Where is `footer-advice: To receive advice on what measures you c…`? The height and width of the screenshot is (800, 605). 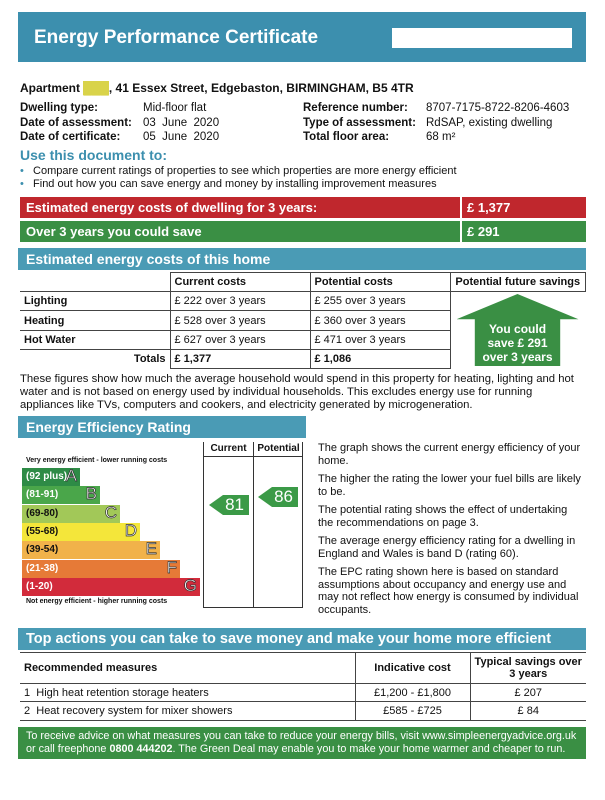 footer-advice: To receive advice on what measures you c… is located at coordinates (302, 743).